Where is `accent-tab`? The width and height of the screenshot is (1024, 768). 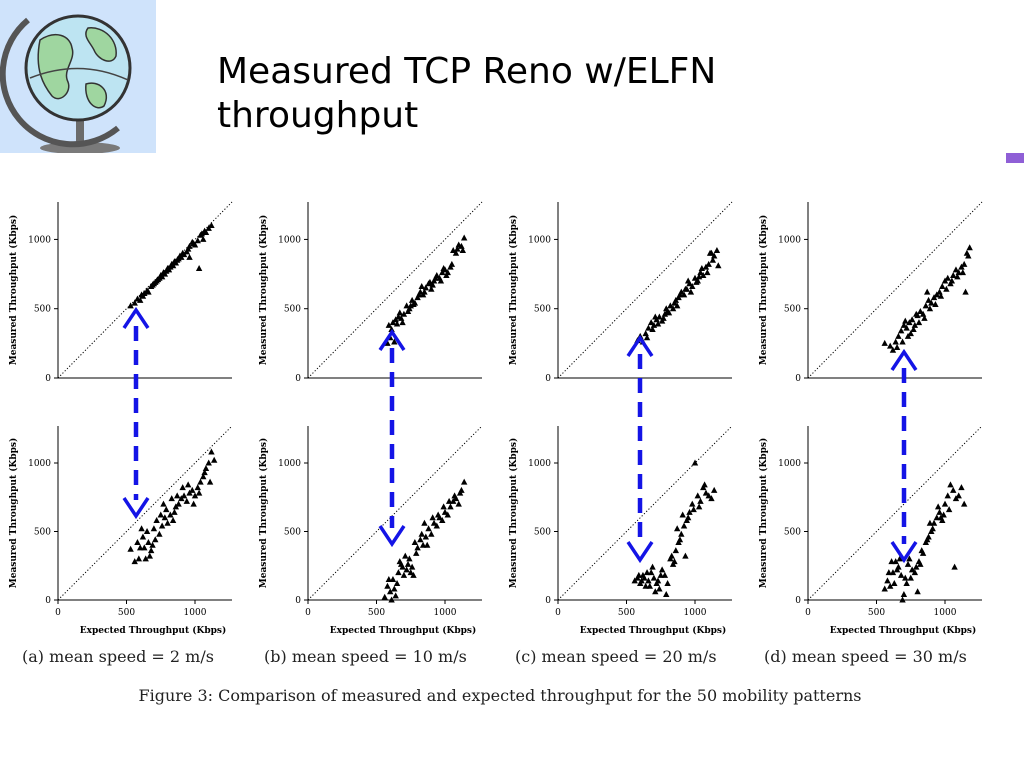 accent-tab is located at coordinates (1015, 158).